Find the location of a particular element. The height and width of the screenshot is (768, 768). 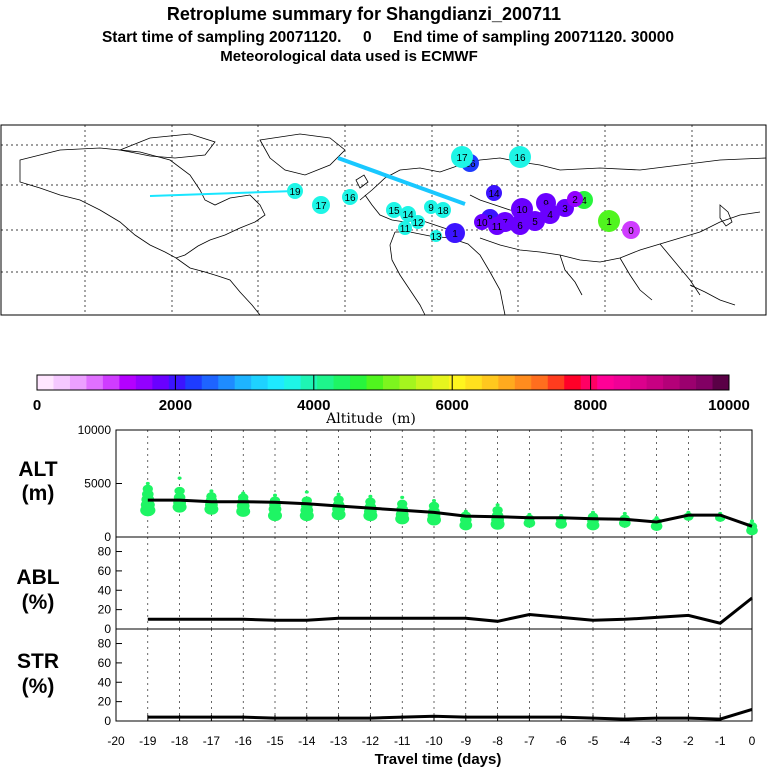

str-series-line is located at coordinates (450, 714).